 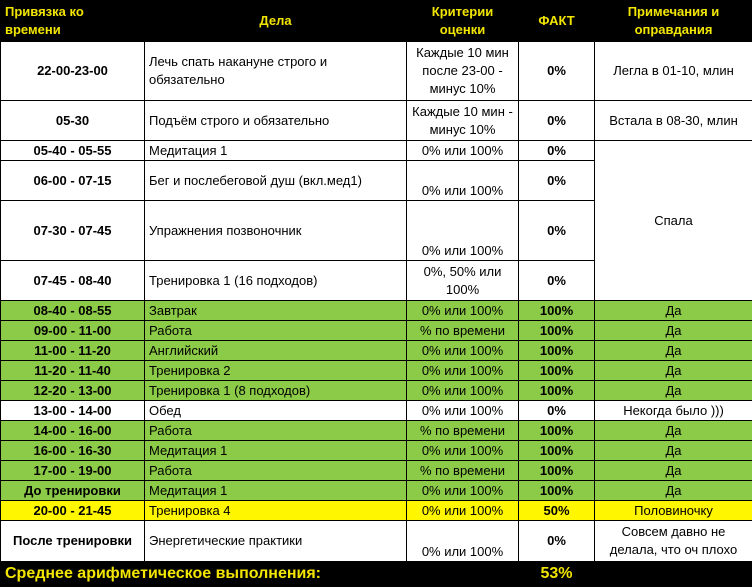 What do you see at coordinates (276, 541) in the screenshot?
I see `task-cell: Энергетические практики` at bounding box center [276, 541].